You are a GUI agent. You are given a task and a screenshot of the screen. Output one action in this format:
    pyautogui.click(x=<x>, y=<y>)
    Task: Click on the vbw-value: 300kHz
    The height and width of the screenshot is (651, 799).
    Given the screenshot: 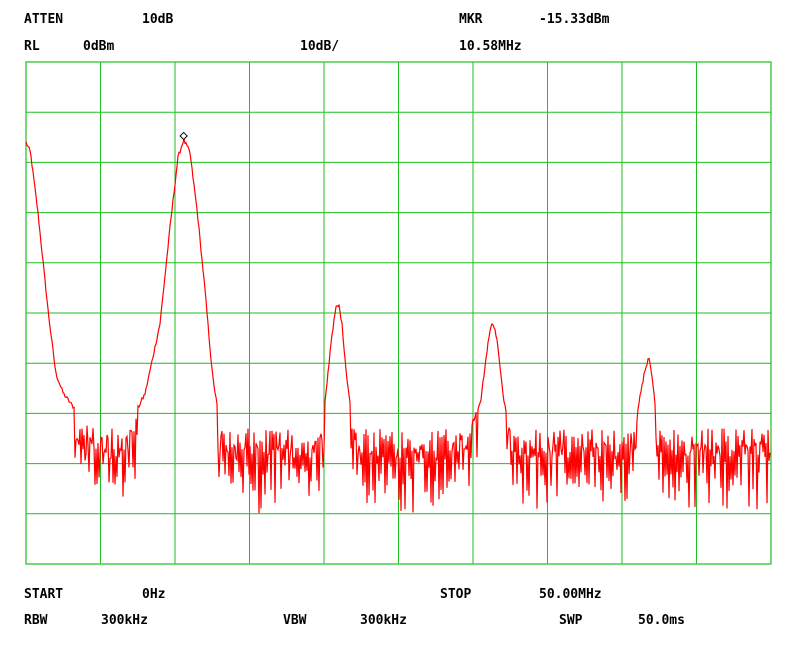 What is the action you would take?
    pyautogui.click(x=383, y=620)
    